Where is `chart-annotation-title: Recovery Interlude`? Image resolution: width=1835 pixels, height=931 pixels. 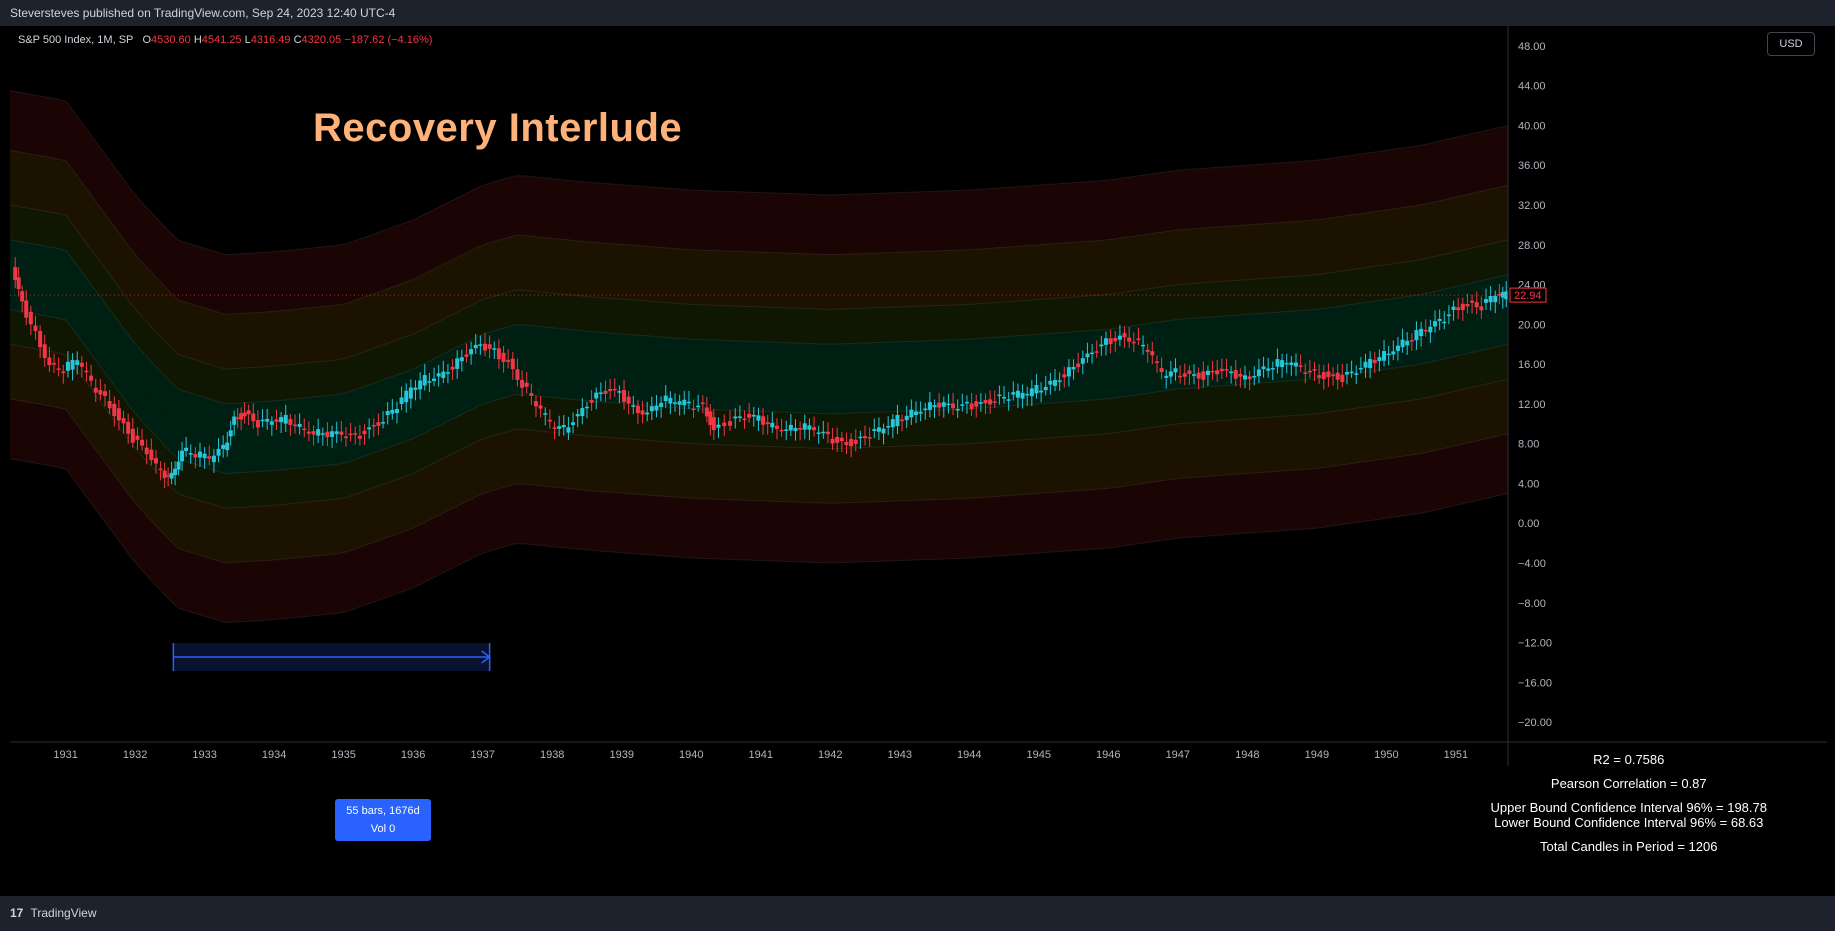
chart-annotation-title: Recovery Interlude is located at coordinates (498, 128).